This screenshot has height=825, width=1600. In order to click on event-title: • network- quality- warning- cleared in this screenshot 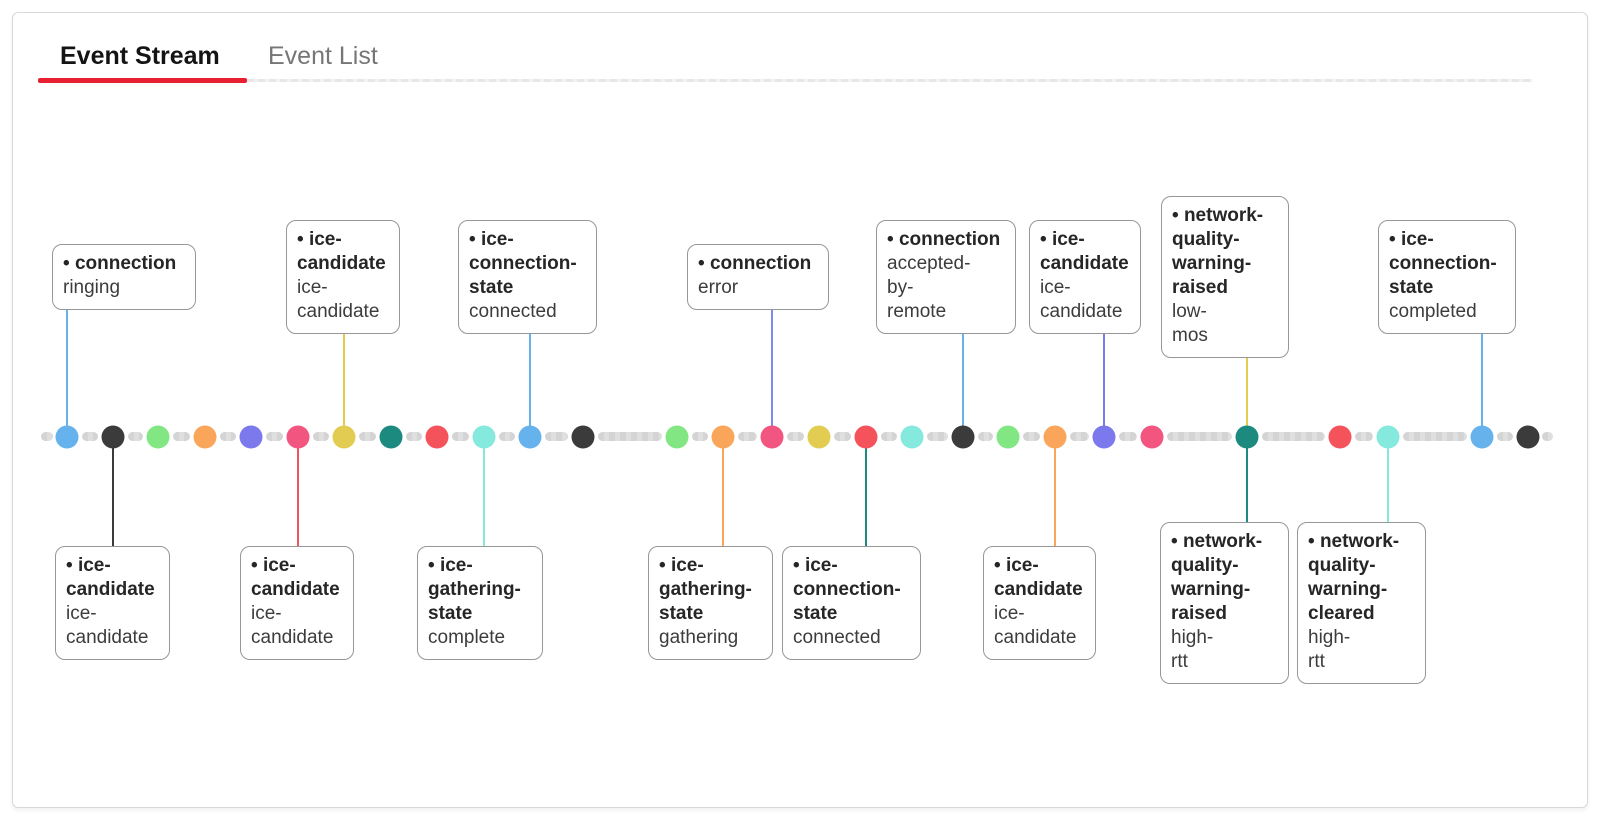, I will do `click(1361, 578)`.